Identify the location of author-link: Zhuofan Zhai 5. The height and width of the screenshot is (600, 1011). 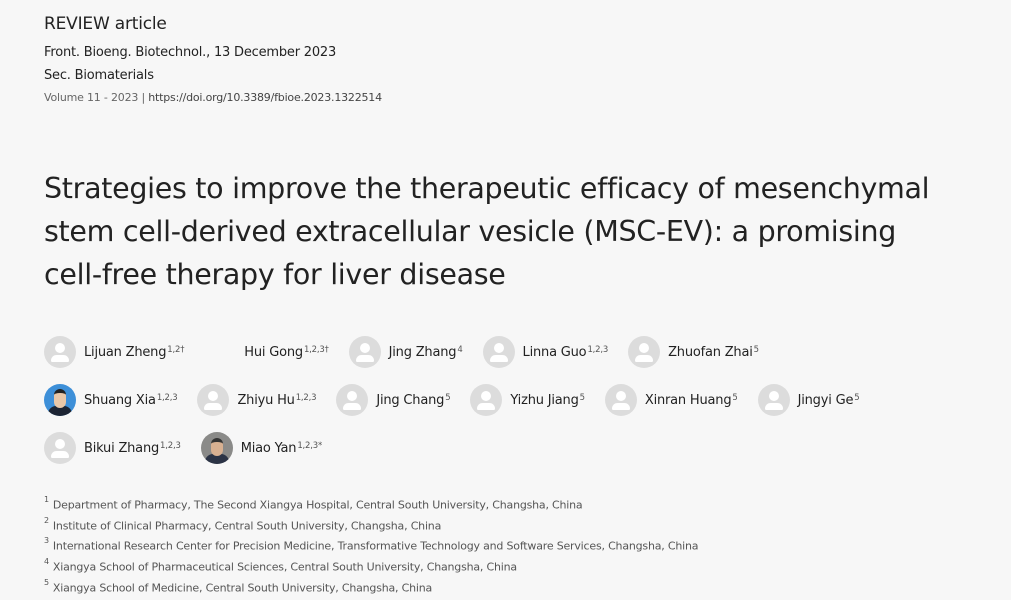
(693, 352).